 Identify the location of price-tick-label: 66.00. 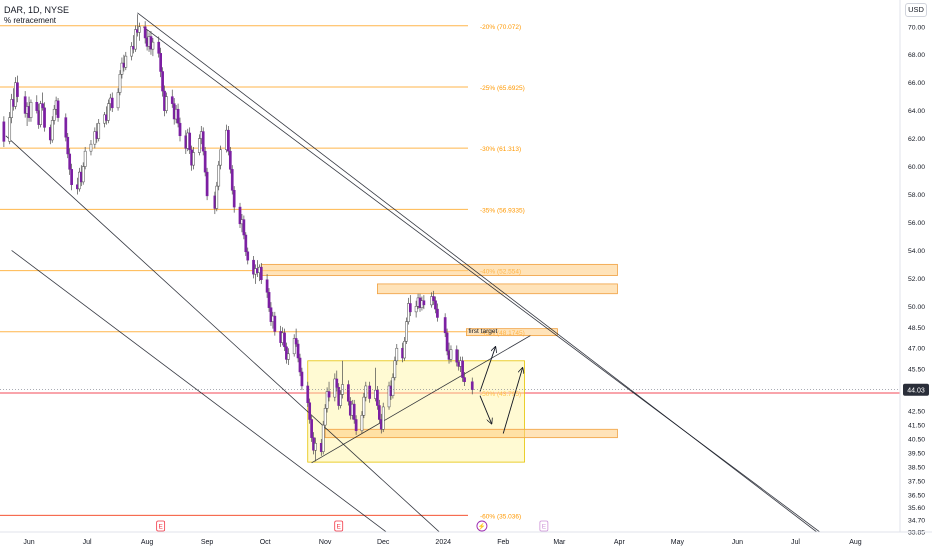
(916, 83).